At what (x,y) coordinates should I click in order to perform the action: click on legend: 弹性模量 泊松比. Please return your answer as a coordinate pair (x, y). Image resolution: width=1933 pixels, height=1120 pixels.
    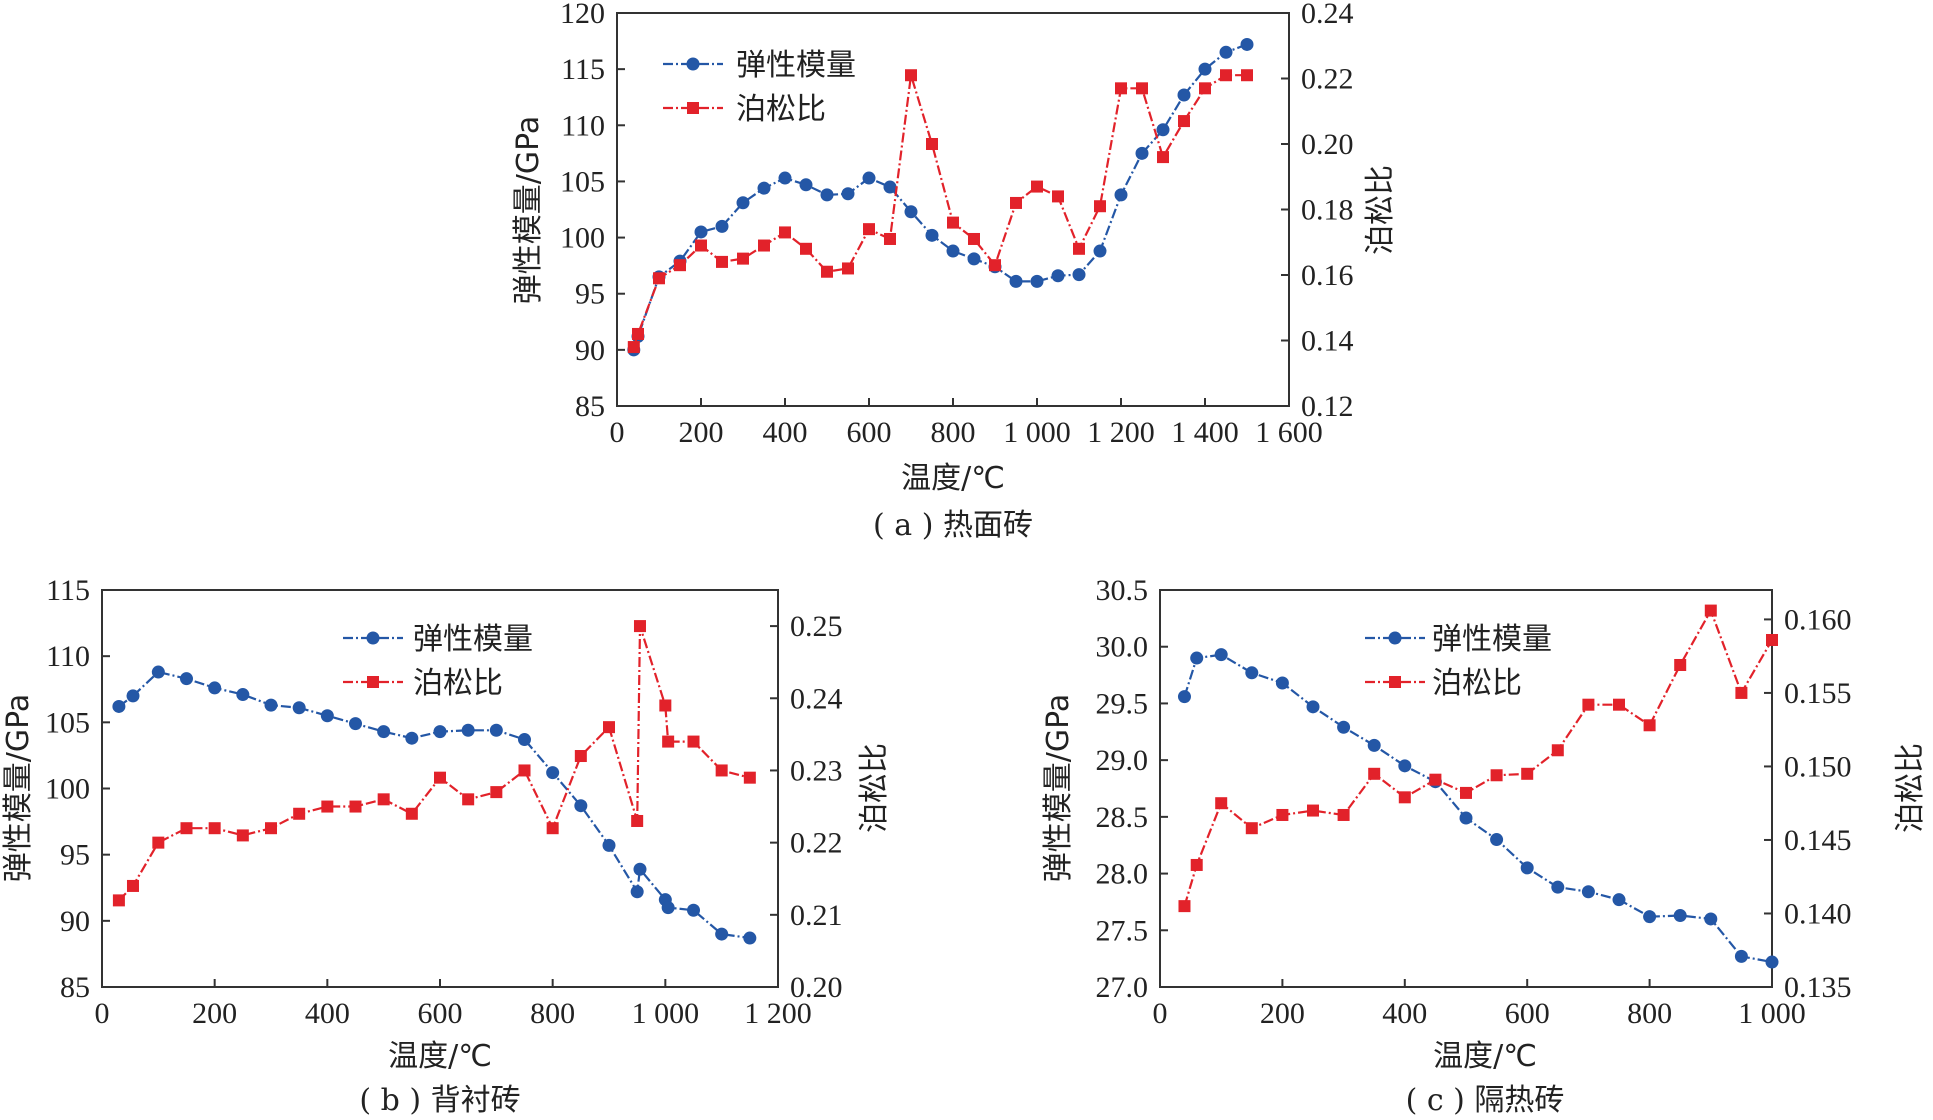
    Looking at the image, I should click on (438, 661).